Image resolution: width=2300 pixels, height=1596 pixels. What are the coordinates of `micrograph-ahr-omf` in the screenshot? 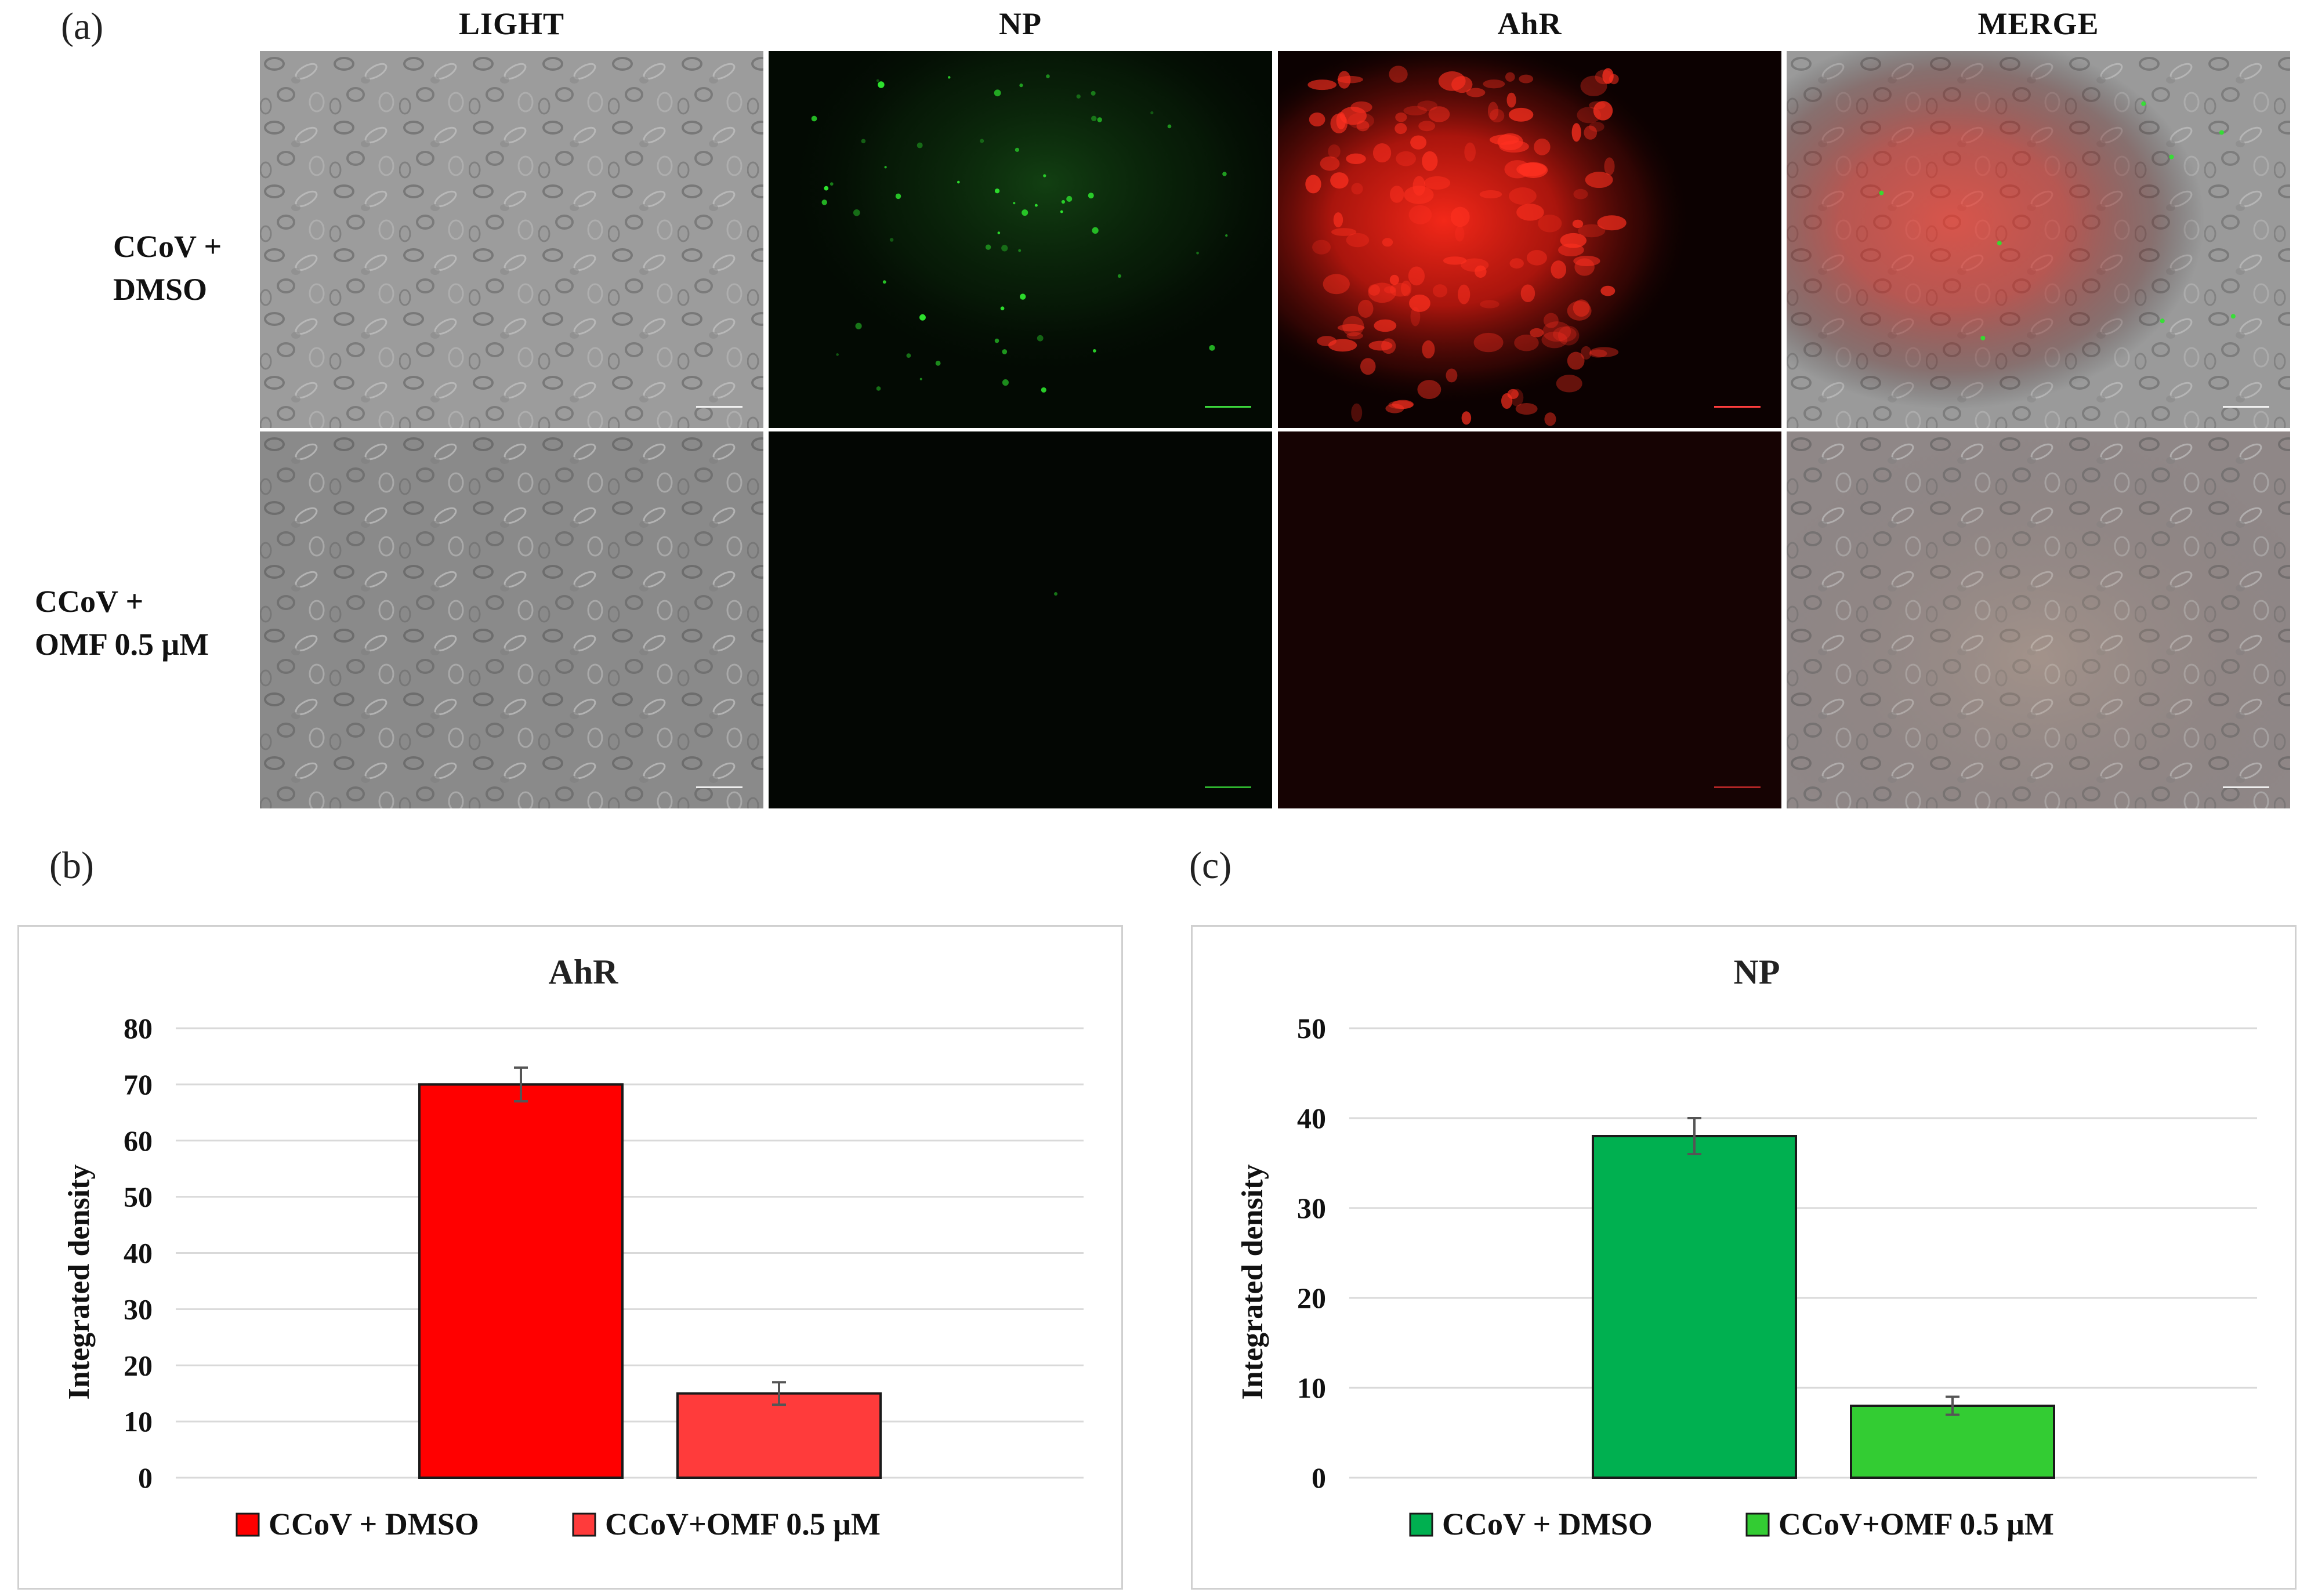 It's located at (1529, 619).